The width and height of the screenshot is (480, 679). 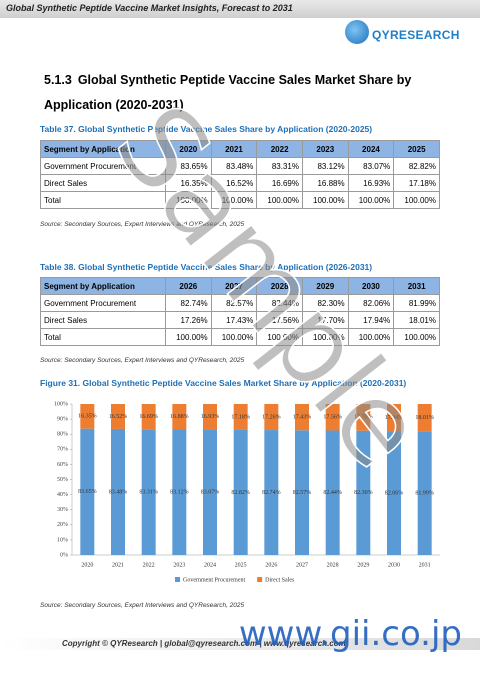 I want to click on x-tick-label: 2029, so click(x=363, y=565).